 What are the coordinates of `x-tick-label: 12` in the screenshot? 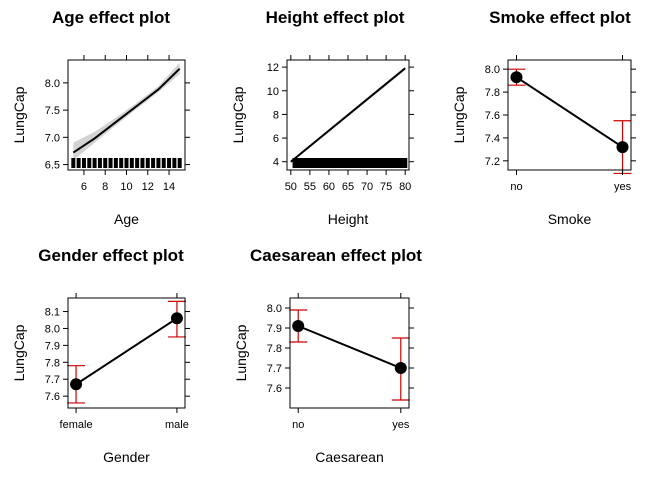 It's located at (148, 187).